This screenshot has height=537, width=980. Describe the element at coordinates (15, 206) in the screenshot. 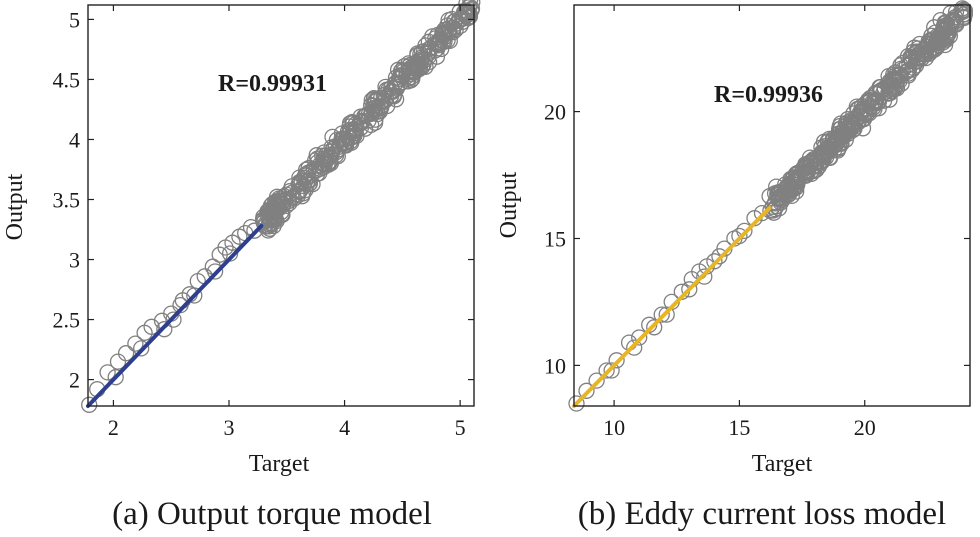

I see `panel-a-y-label: Output` at that location.